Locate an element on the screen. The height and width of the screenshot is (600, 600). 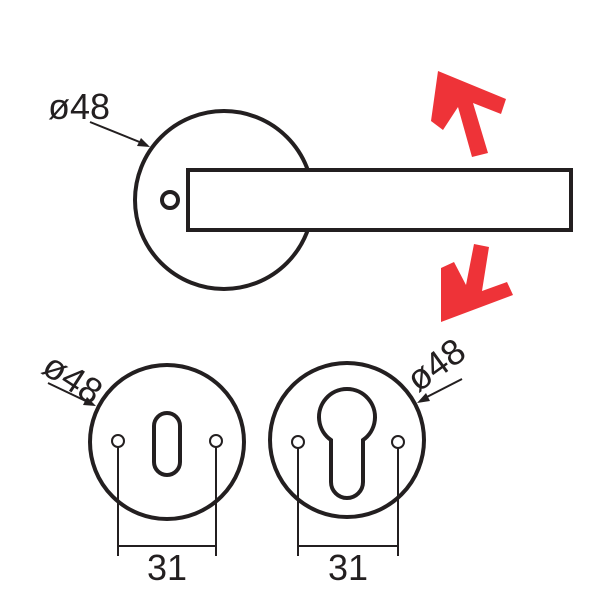
rose-screw-hole is located at coordinates (170, 200).